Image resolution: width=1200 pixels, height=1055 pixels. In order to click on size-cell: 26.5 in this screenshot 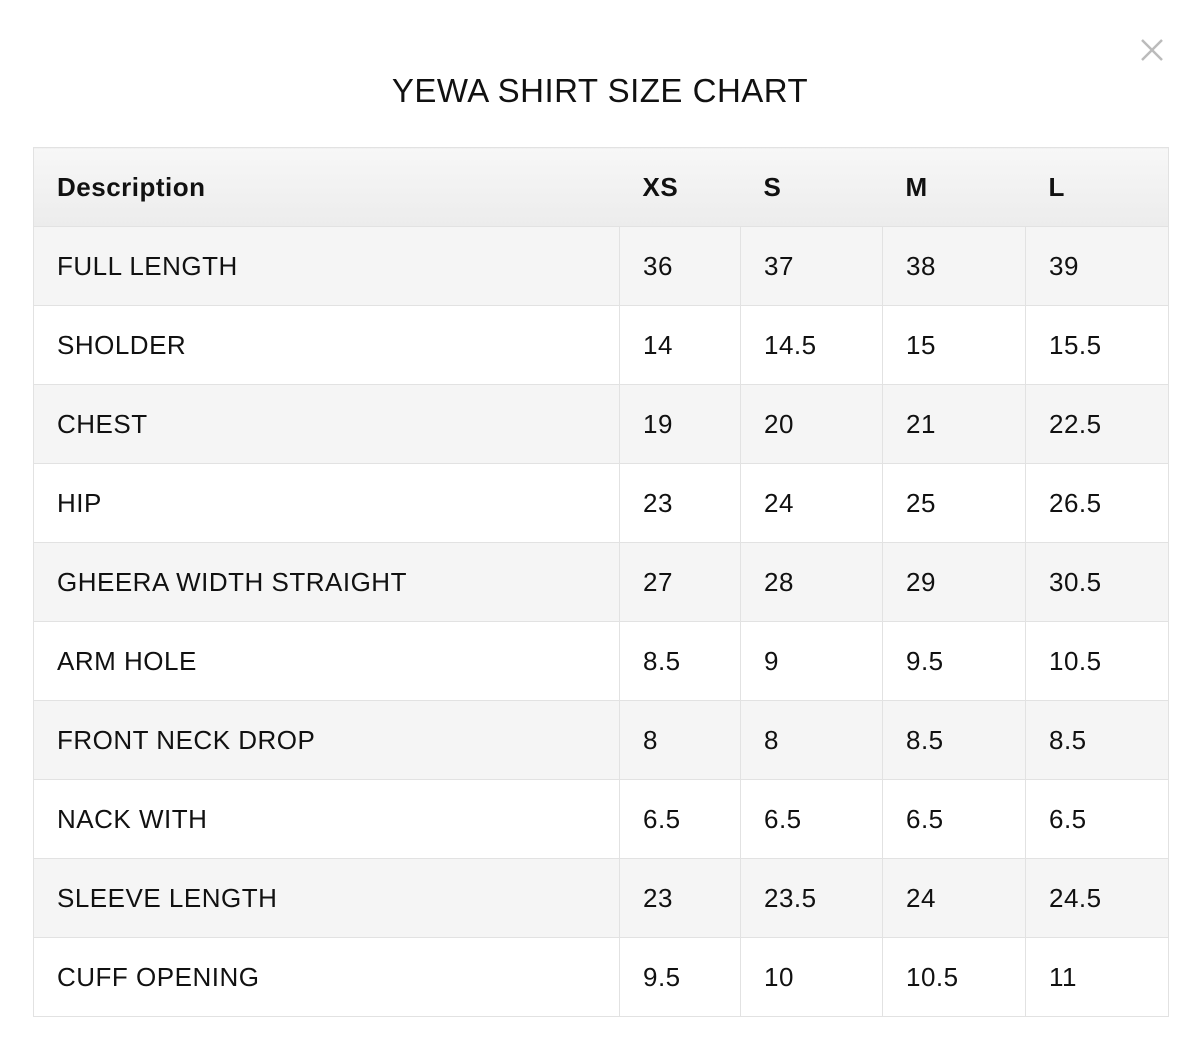, I will do `click(1097, 503)`.